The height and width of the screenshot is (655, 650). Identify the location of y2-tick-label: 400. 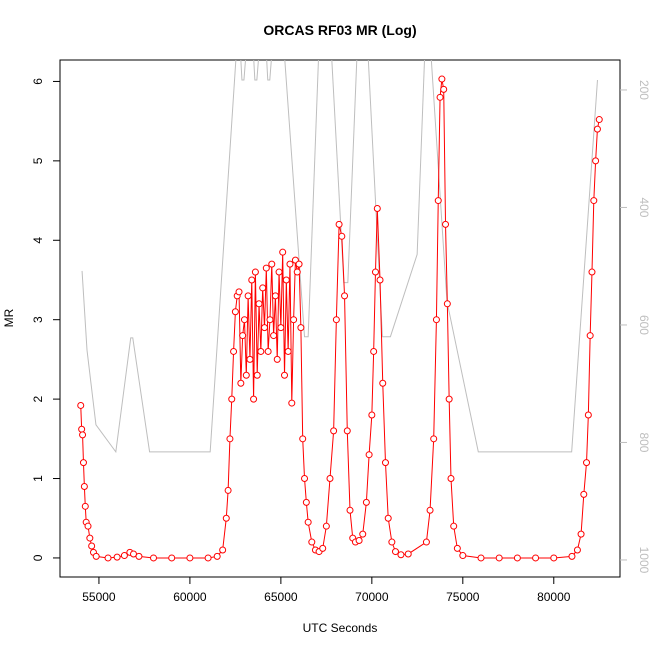
(643, 207).